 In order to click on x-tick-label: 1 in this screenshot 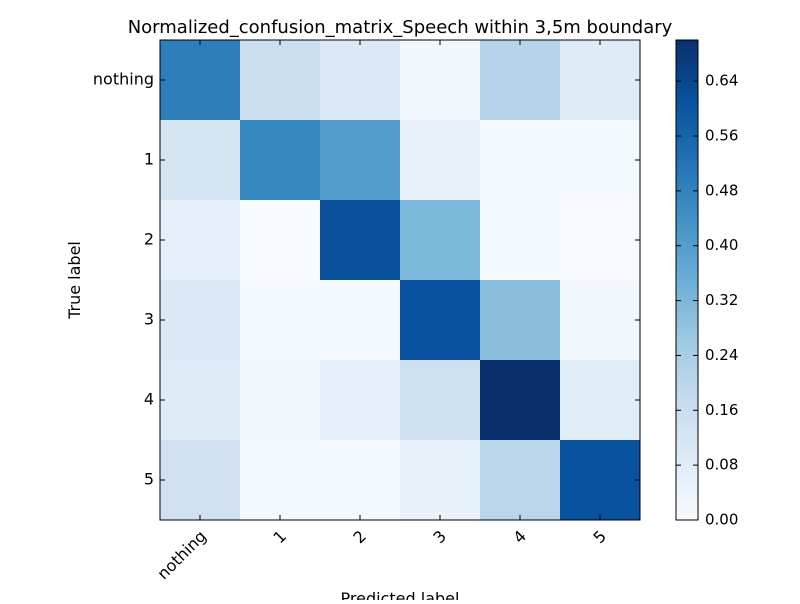, I will do `click(279, 537)`.